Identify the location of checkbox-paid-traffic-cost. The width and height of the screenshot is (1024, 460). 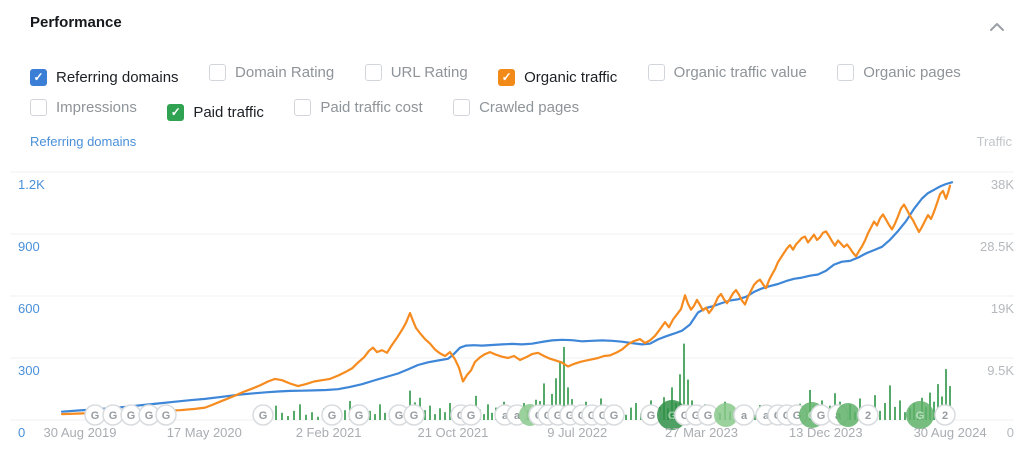
(303, 107).